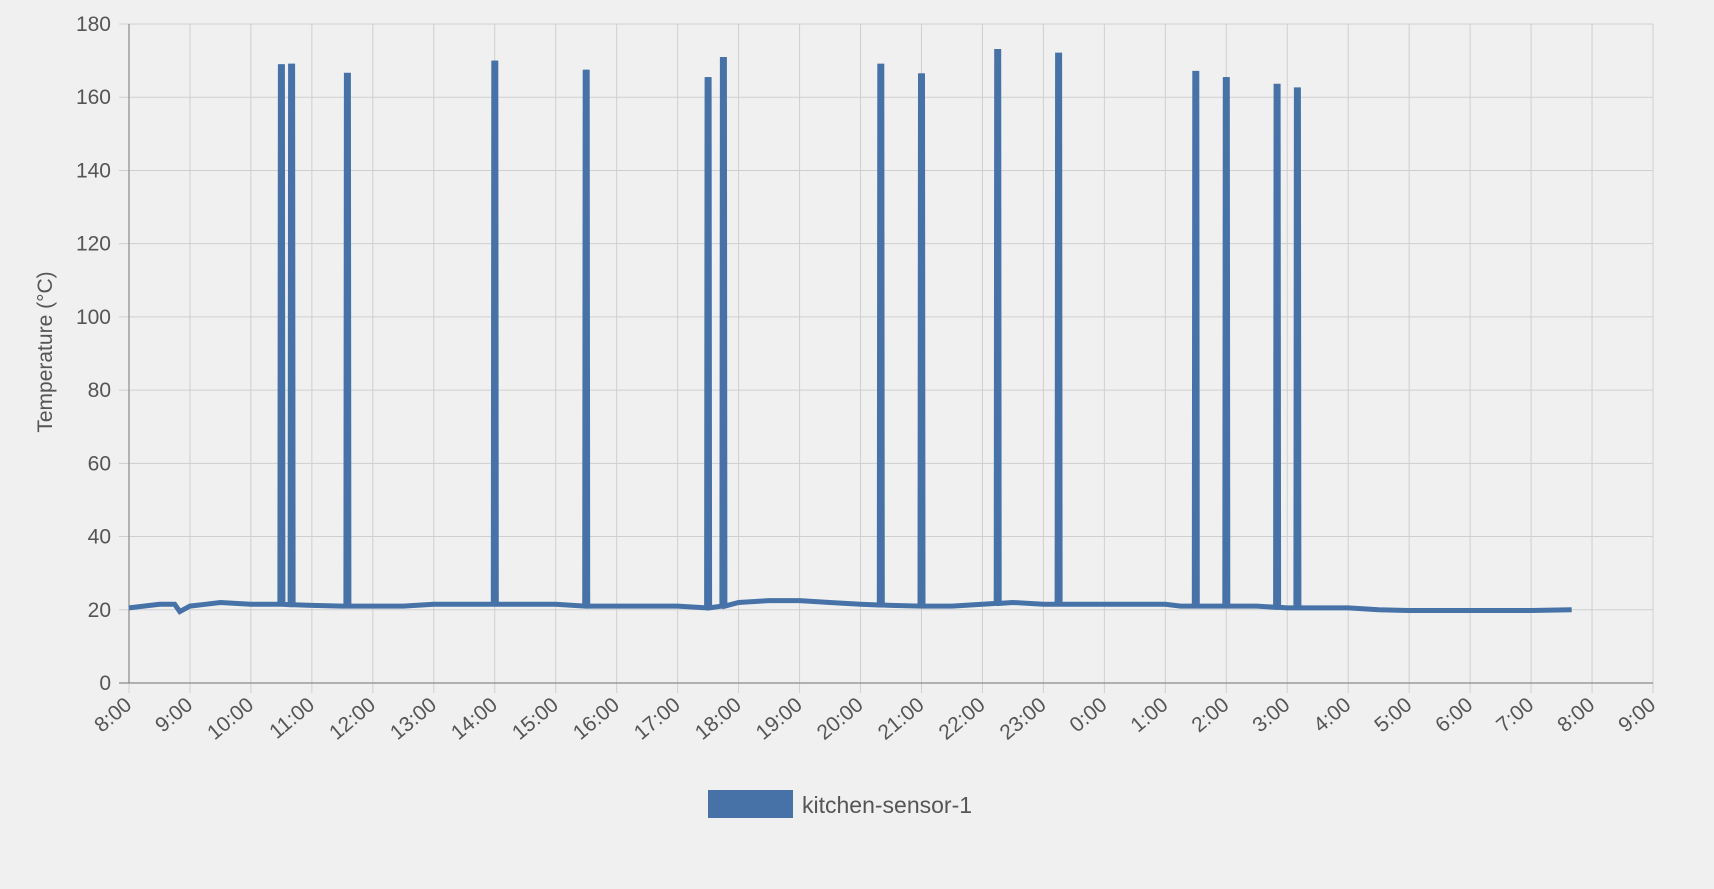  I want to click on y-tick-label-160: 160, so click(93, 97).